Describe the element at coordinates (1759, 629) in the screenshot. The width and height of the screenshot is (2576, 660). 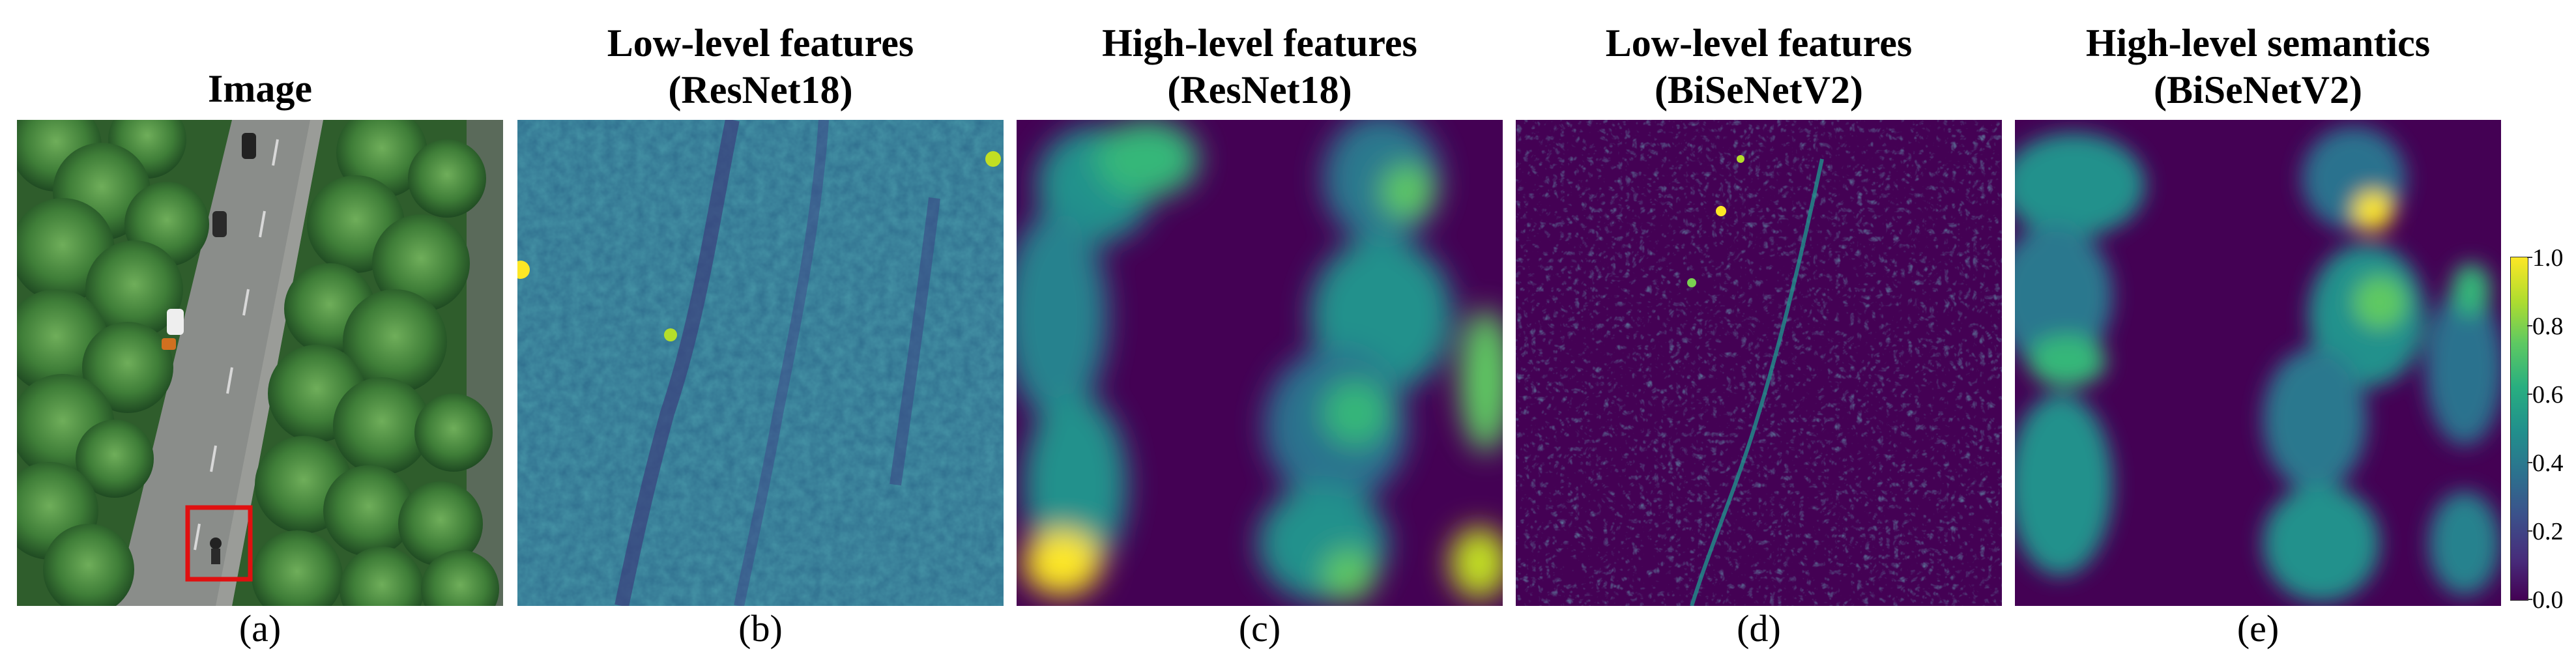
I see `caption-d: (d)` at that location.